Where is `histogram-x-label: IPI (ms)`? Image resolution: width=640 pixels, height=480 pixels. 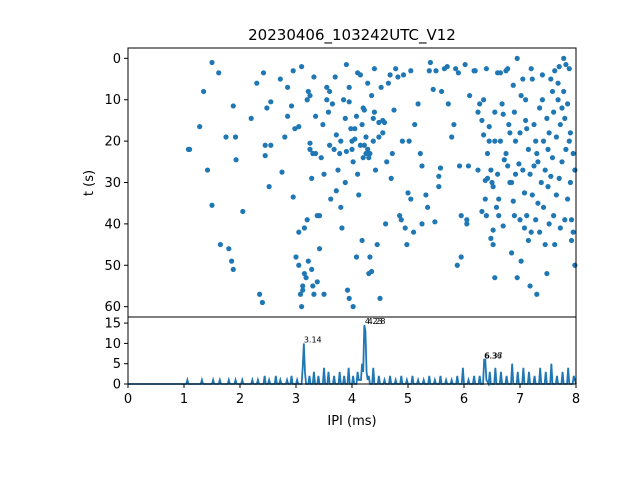
histogram-x-label: IPI (ms) is located at coordinates (351, 421).